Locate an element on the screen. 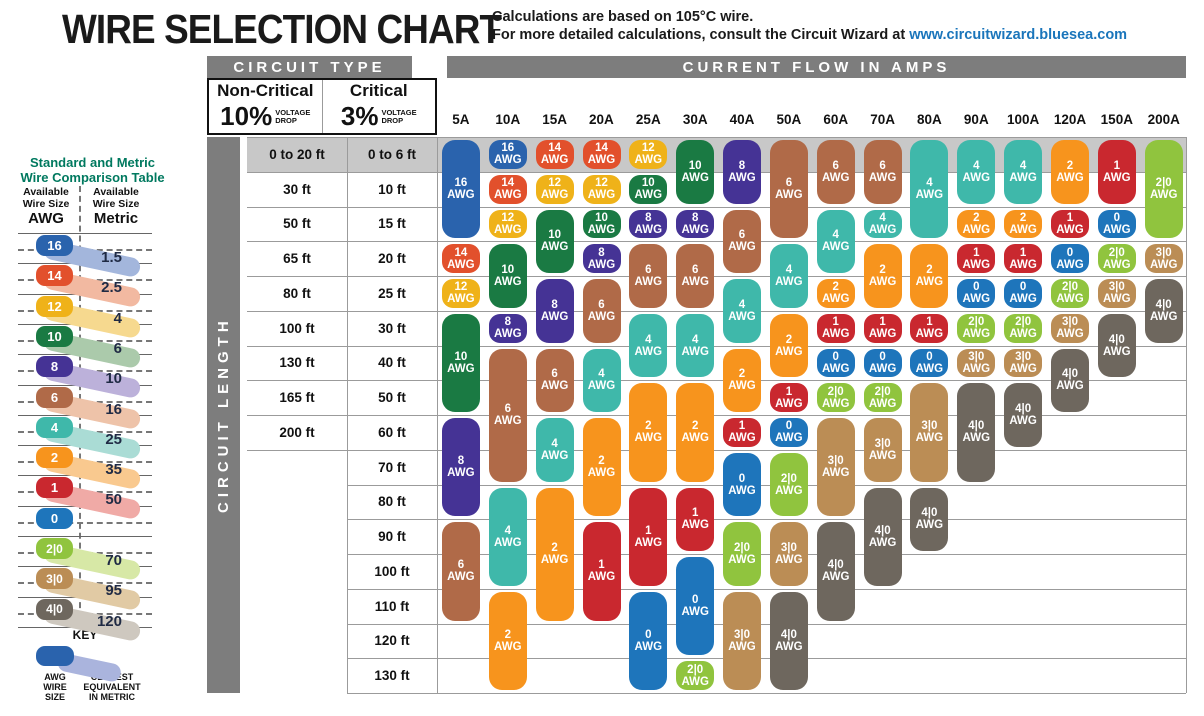 This screenshot has width=1204, height=716. wire-pill-120A-1: 1 AWG is located at coordinates (1070, 224).